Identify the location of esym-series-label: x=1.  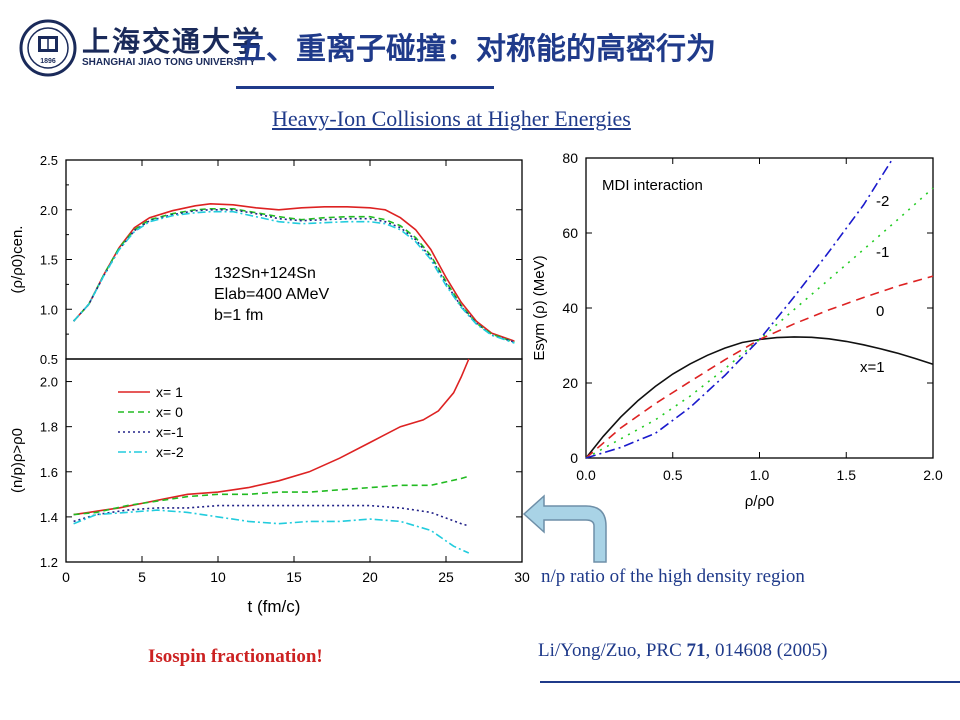
(872, 367).